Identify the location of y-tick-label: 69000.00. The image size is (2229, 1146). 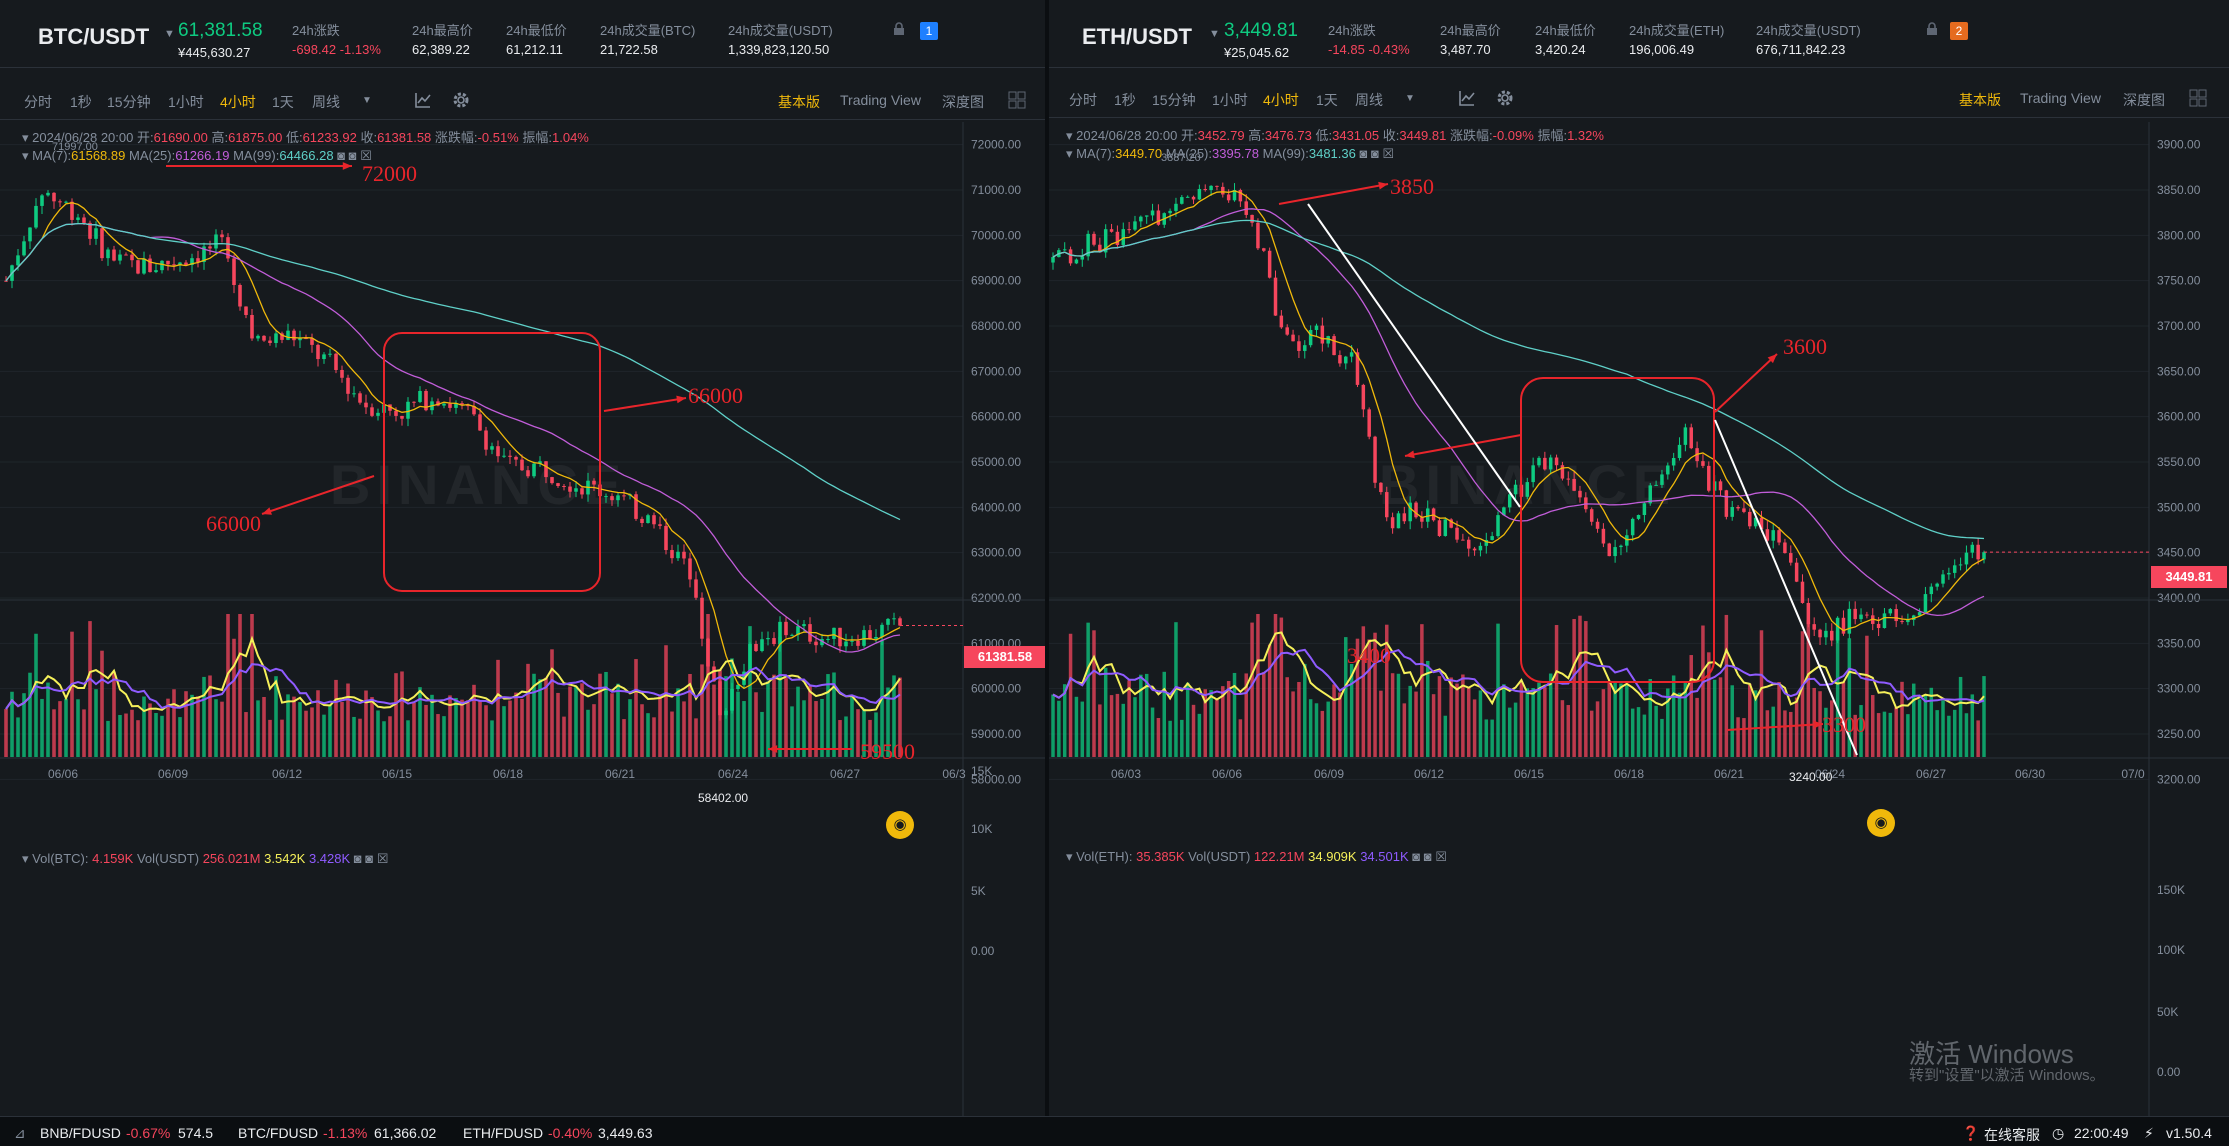
(996, 281).